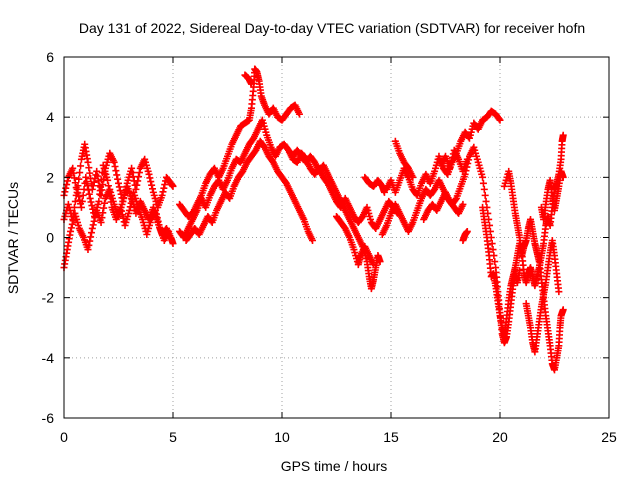 This screenshot has width=640, height=480. What do you see at coordinates (50, 177) in the screenshot?
I see `y-tick-label: 2` at bounding box center [50, 177].